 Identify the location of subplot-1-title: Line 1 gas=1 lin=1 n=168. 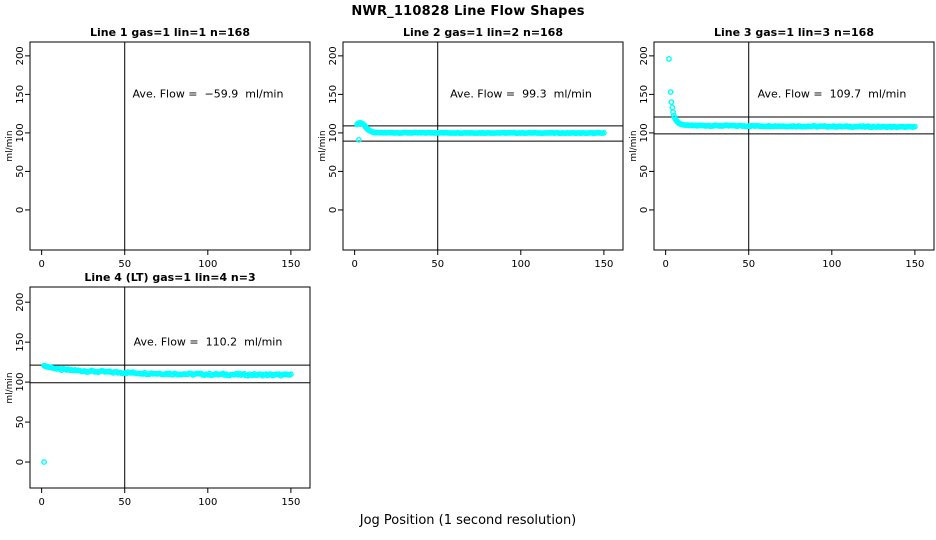
(169, 32).